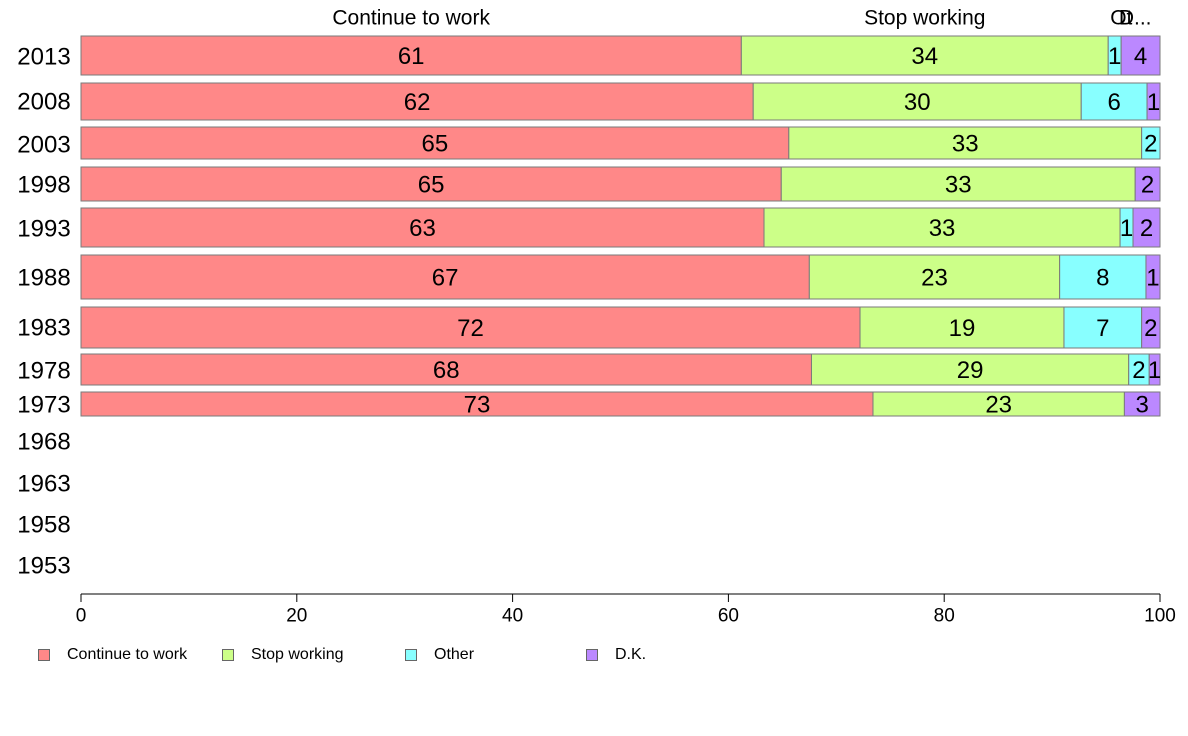 This screenshot has width=1188, height=736. I want to click on bar-value-label: 19, so click(962, 328).